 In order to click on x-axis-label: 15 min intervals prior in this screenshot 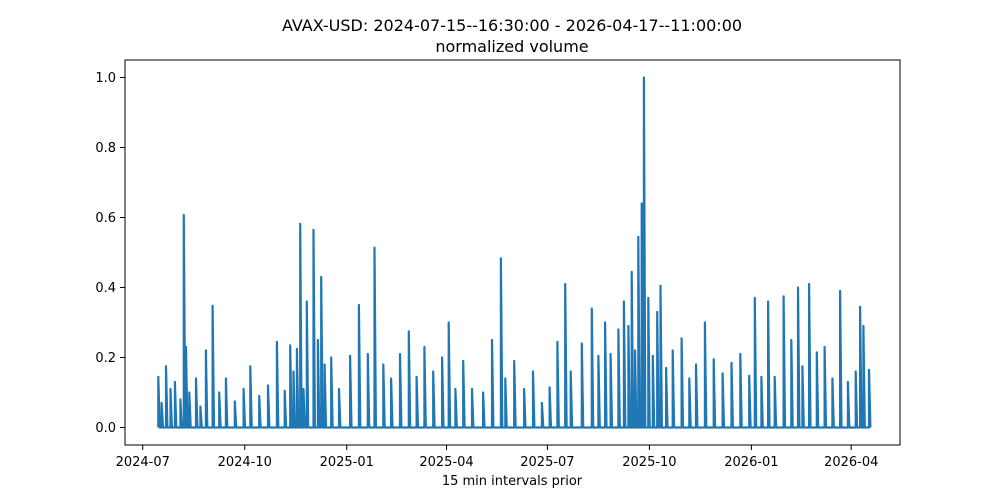, I will do `click(512, 481)`.